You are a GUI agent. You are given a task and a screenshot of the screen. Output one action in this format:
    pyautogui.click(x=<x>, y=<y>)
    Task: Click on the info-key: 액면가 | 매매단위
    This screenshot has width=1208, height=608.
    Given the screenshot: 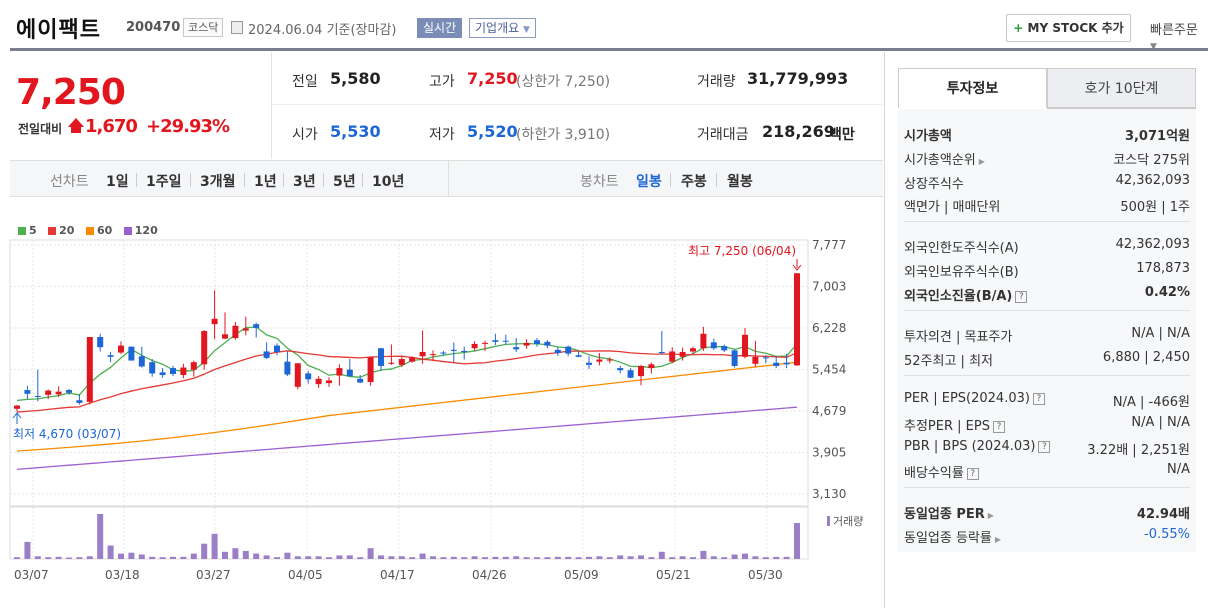 What is the action you would take?
    pyautogui.click(x=952, y=205)
    